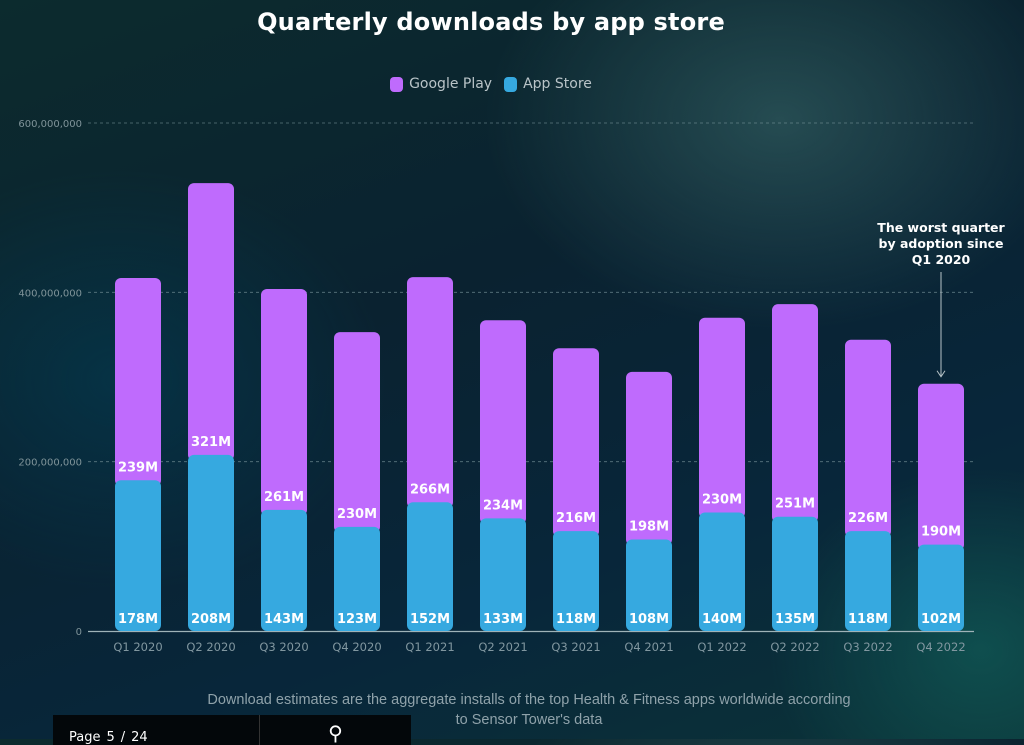 Image resolution: width=1024 pixels, height=745 pixels. I want to click on x-tick-label: Q2 2020, so click(210, 647).